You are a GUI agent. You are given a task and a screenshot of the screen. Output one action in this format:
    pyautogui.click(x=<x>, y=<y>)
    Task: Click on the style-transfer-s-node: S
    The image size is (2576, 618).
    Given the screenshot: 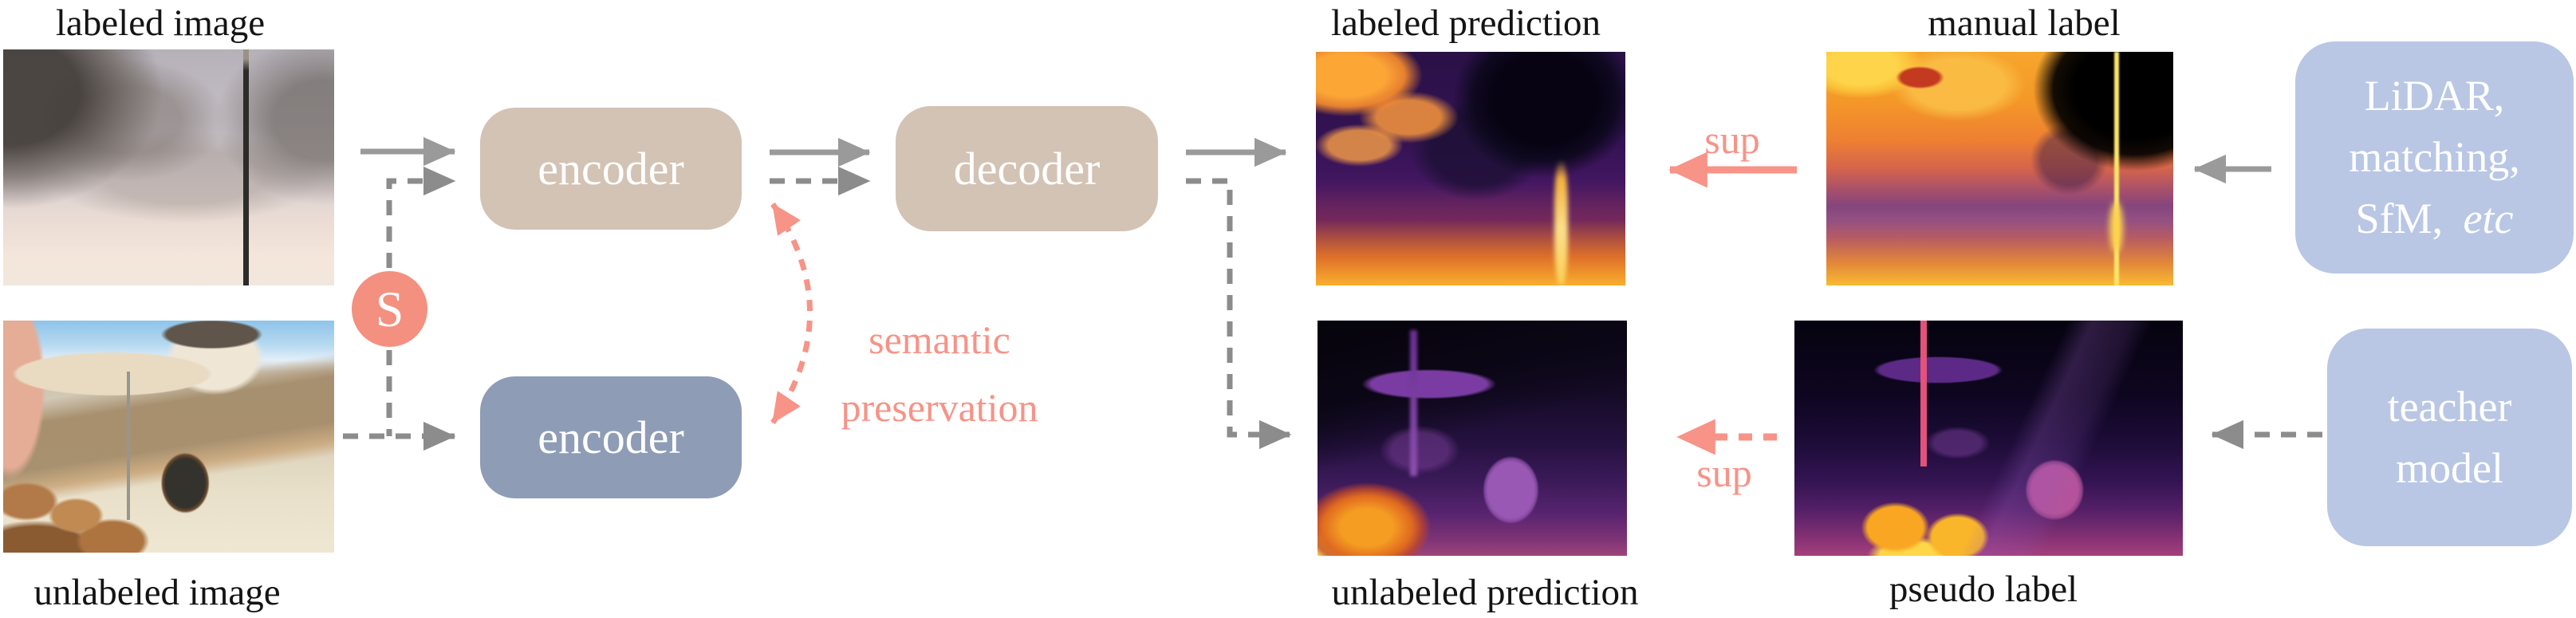 What is the action you would take?
    pyautogui.click(x=389, y=309)
    